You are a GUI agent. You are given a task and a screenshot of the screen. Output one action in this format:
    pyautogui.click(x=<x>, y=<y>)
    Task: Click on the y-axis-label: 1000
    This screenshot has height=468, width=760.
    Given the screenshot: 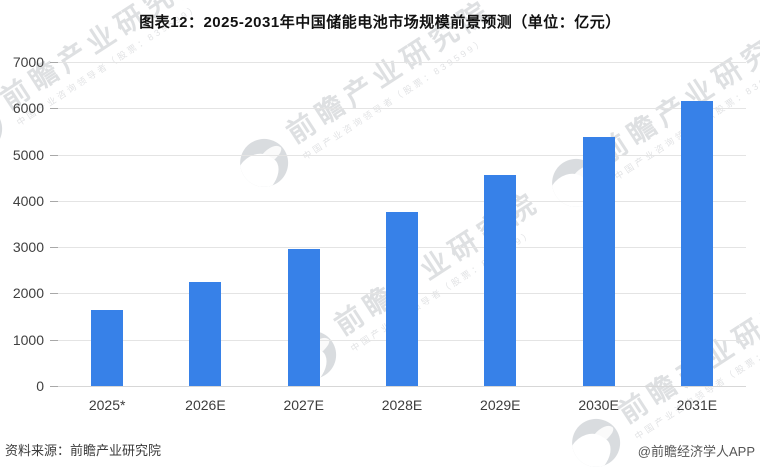 What is the action you would take?
    pyautogui.click(x=28, y=339)
    